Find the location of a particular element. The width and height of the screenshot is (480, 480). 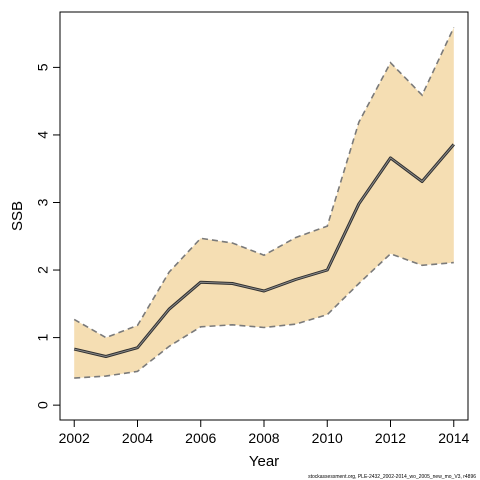

y-axis: 0 1 2 3 4 5 is located at coordinates (47, 236).